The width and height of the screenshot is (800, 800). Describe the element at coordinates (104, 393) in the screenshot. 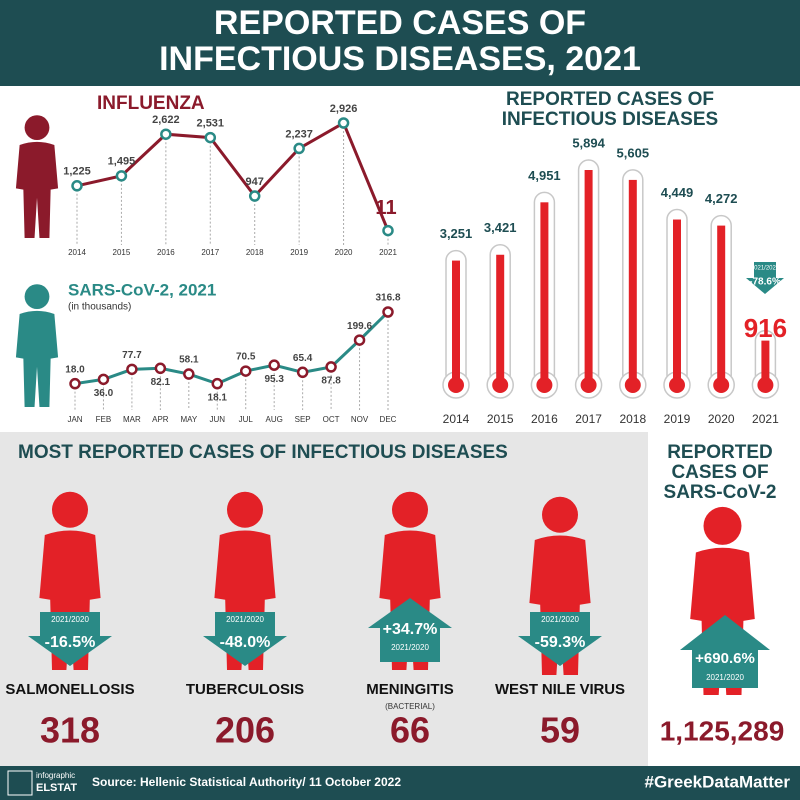

I see `value-label: 36.0` at that location.